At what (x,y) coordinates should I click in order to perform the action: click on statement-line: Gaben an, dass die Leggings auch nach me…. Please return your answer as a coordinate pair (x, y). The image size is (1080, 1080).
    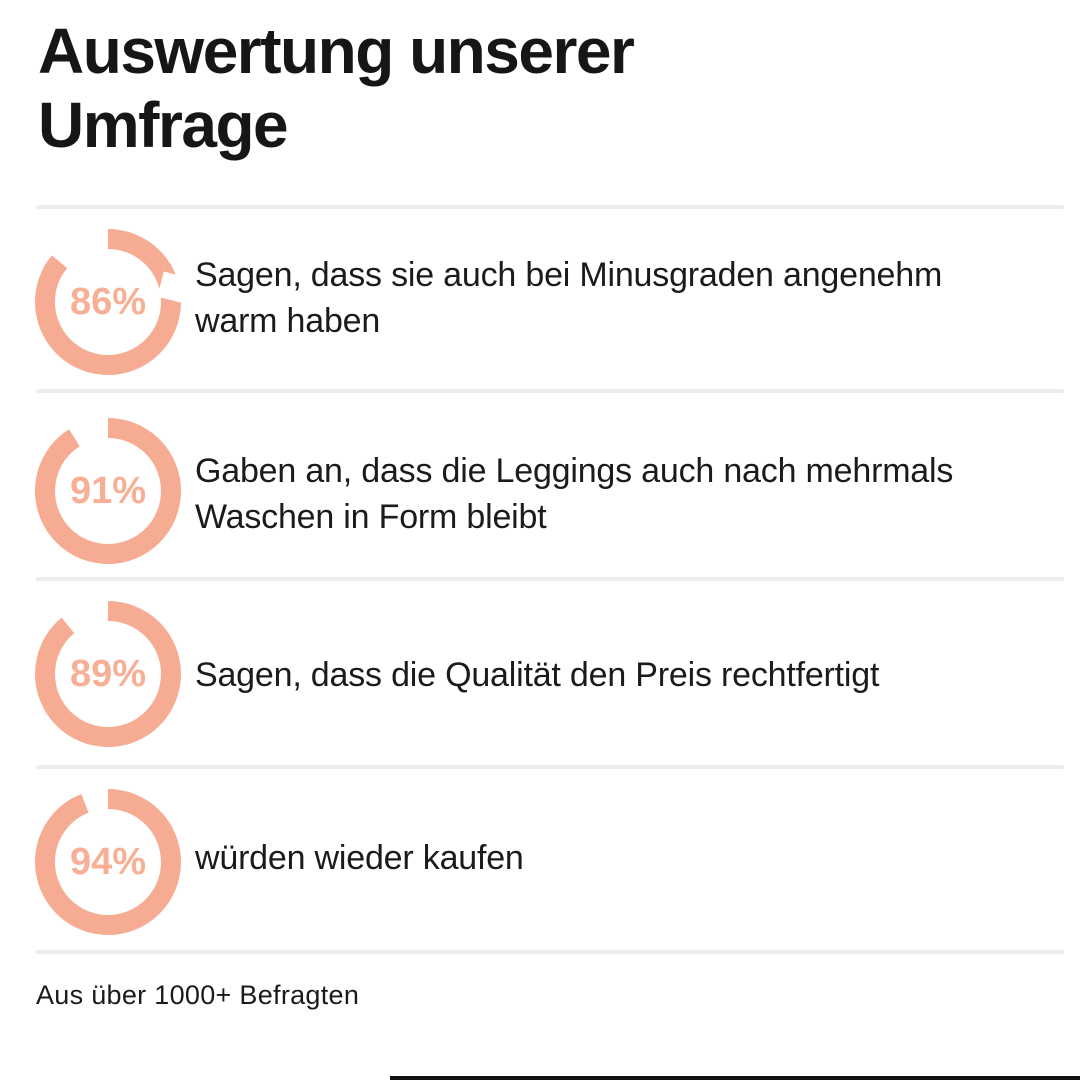
    Looking at the image, I should click on (574, 471).